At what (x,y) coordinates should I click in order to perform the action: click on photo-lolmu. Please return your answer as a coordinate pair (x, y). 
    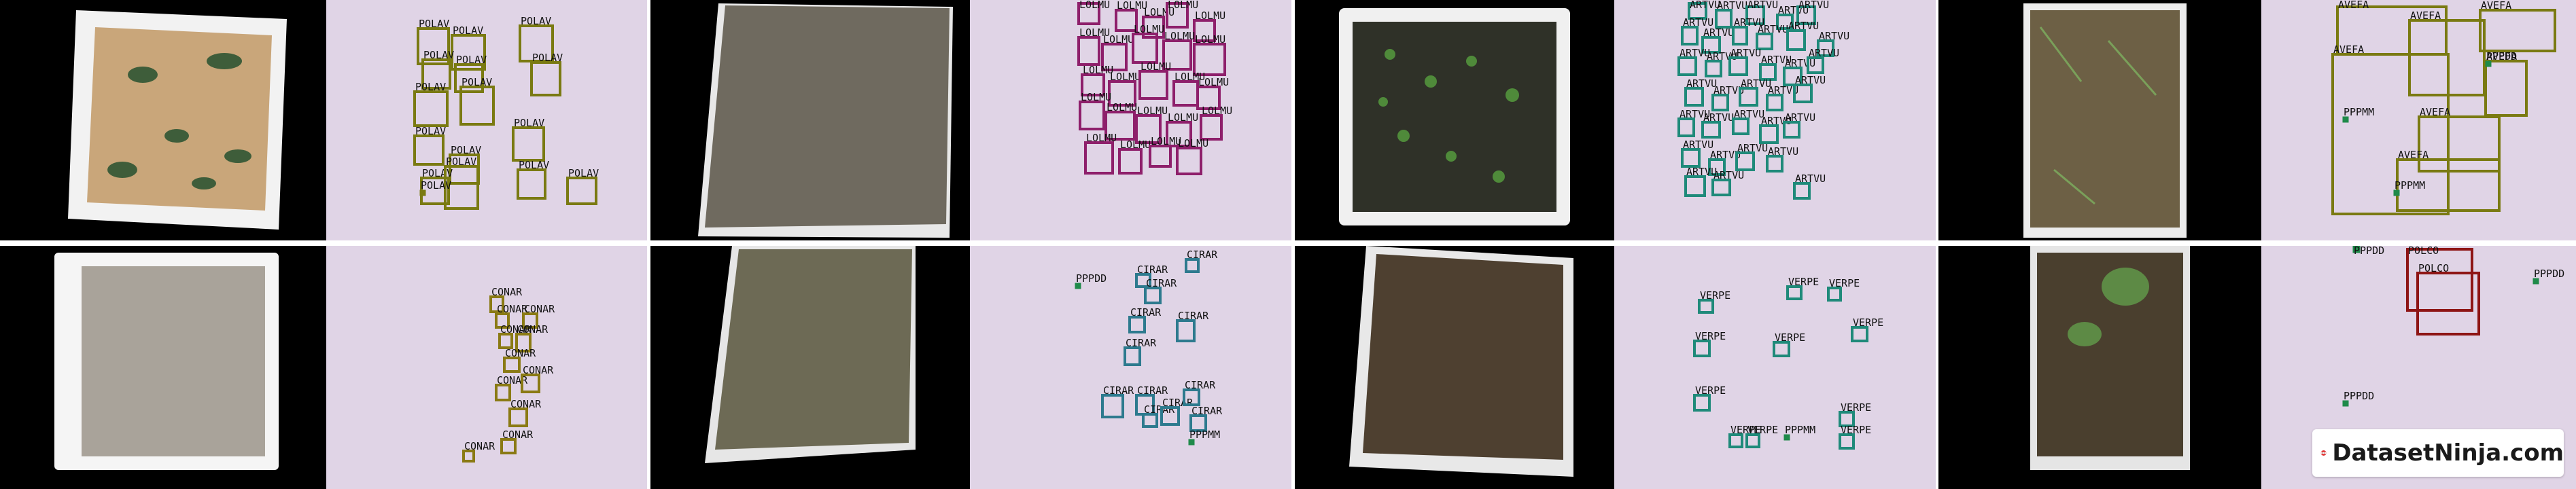
    Looking at the image, I should click on (810, 120).